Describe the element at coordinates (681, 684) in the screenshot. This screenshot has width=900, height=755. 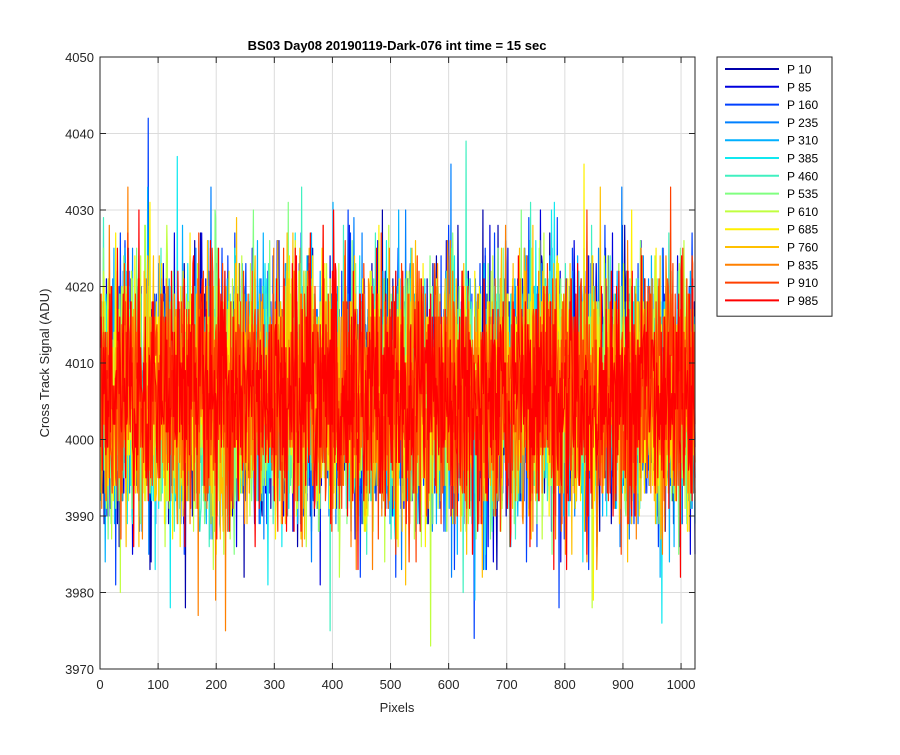
I see `x-tick-label: 1000` at that location.